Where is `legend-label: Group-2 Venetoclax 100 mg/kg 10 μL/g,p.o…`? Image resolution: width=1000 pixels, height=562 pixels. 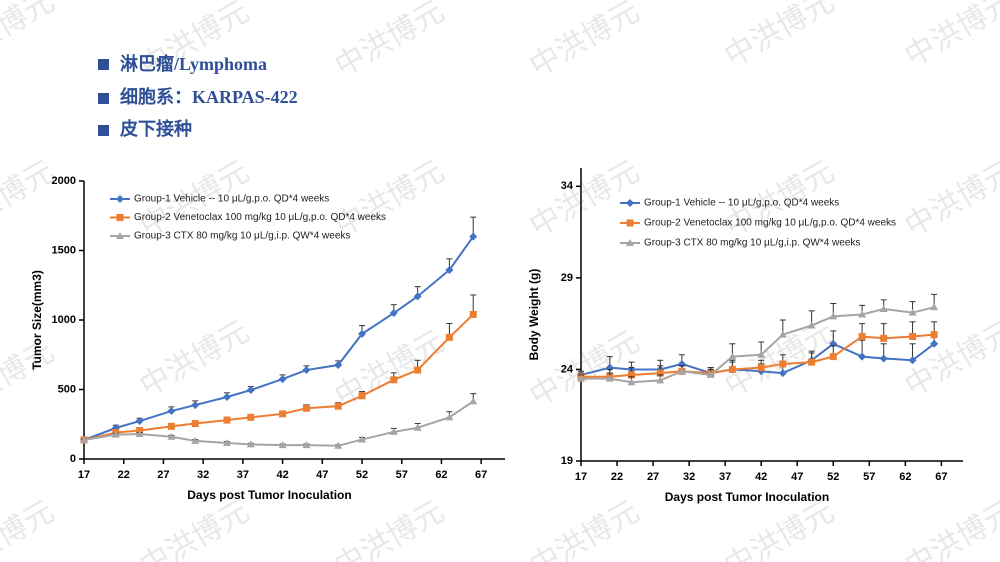 legend-label: Group-2 Venetoclax 100 mg/kg 10 μL/g,p.o… is located at coordinates (770, 223).